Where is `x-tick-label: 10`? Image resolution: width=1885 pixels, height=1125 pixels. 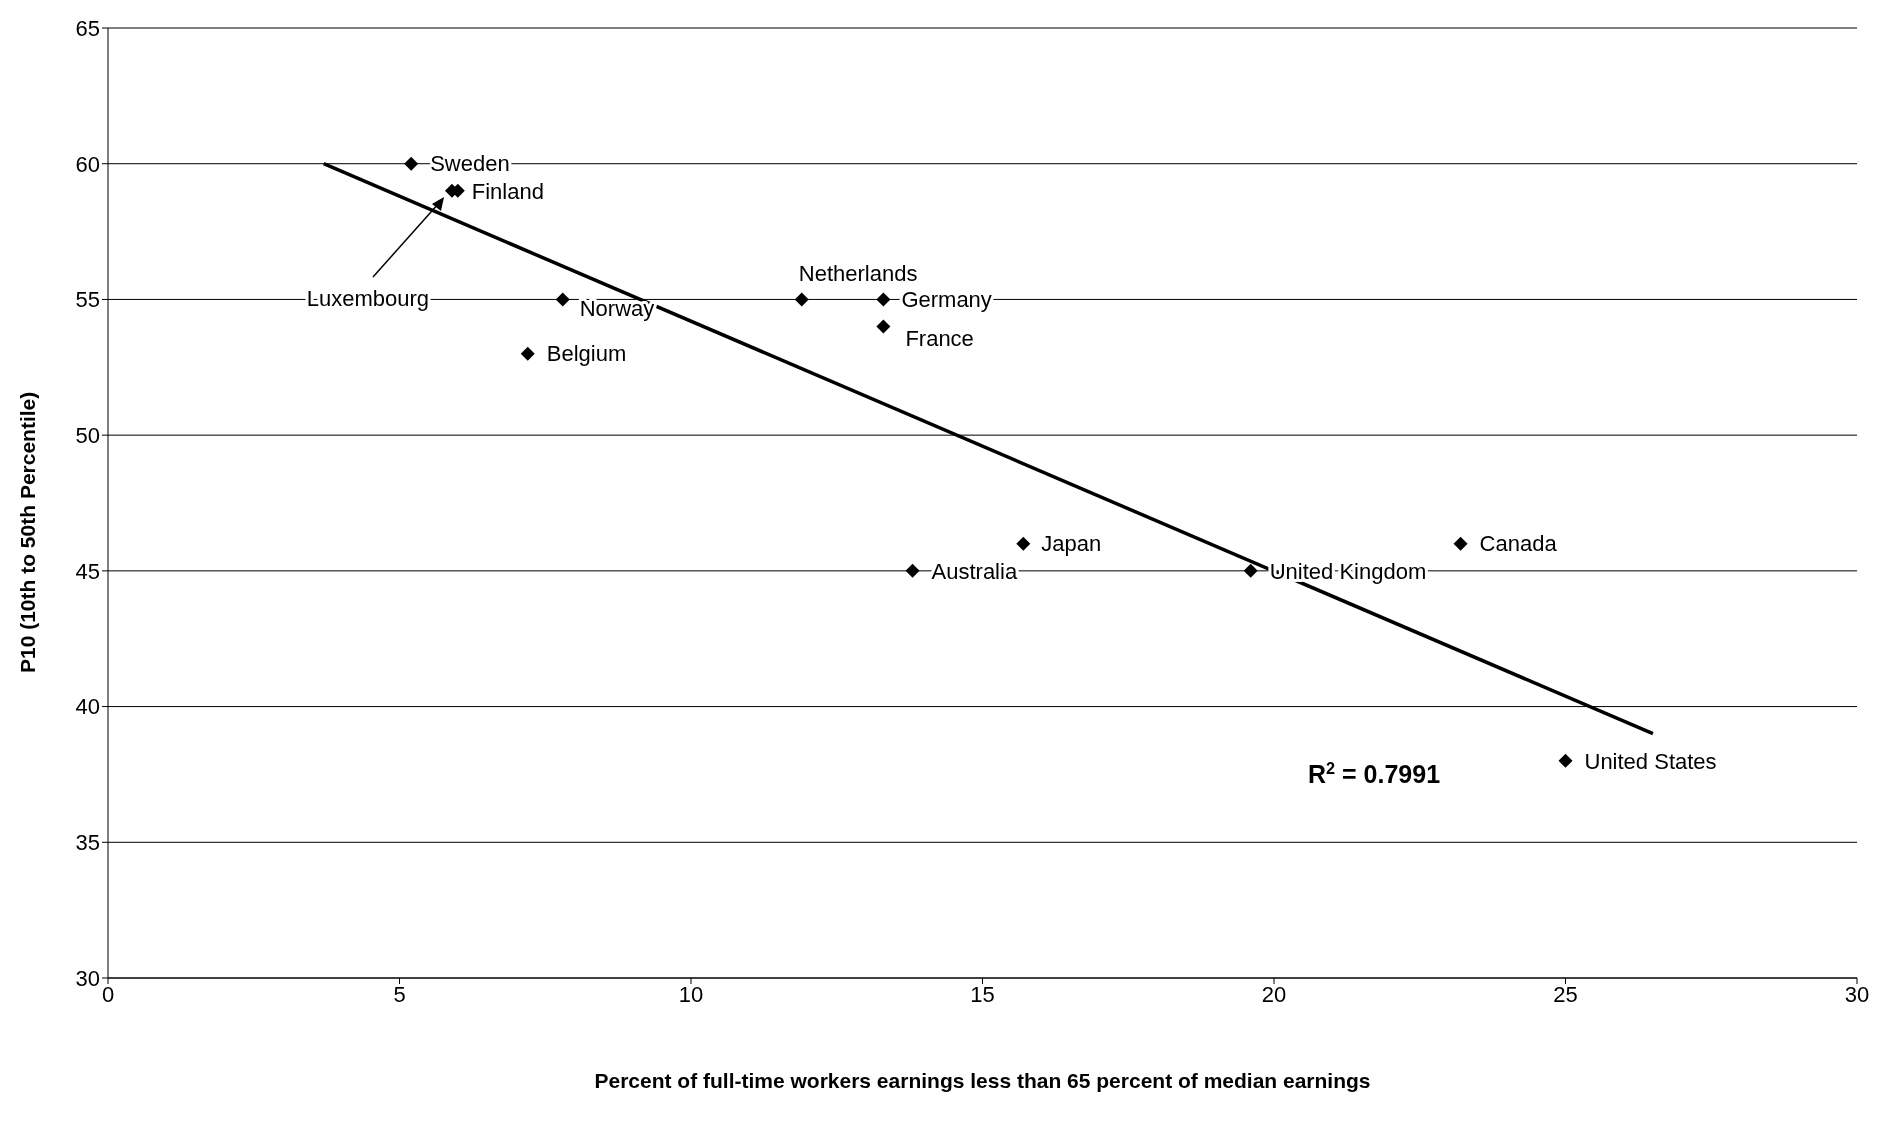 x-tick-label: 10 is located at coordinates (691, 994).